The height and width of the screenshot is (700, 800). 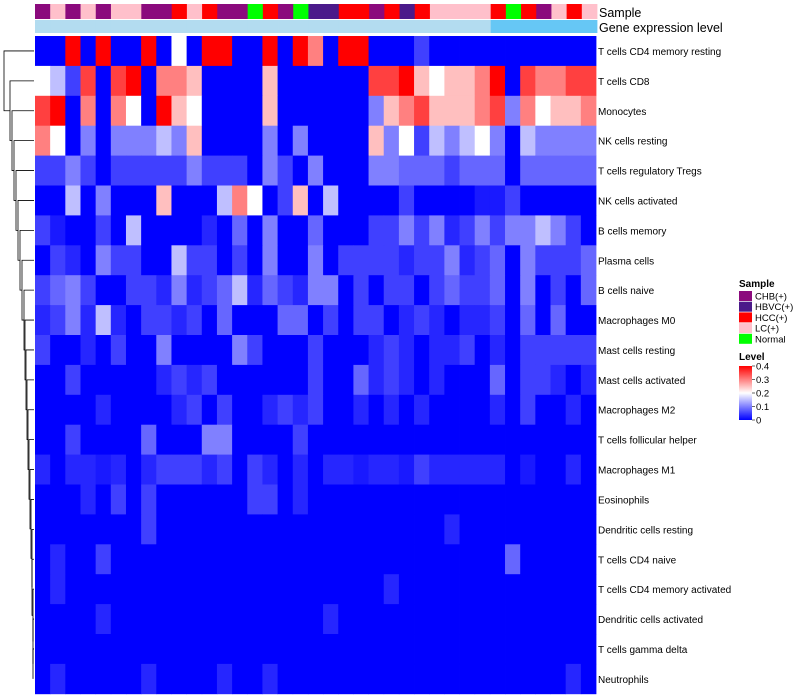 I want to click on row-label: T cells gamma delta, so click(x=643, y=650).